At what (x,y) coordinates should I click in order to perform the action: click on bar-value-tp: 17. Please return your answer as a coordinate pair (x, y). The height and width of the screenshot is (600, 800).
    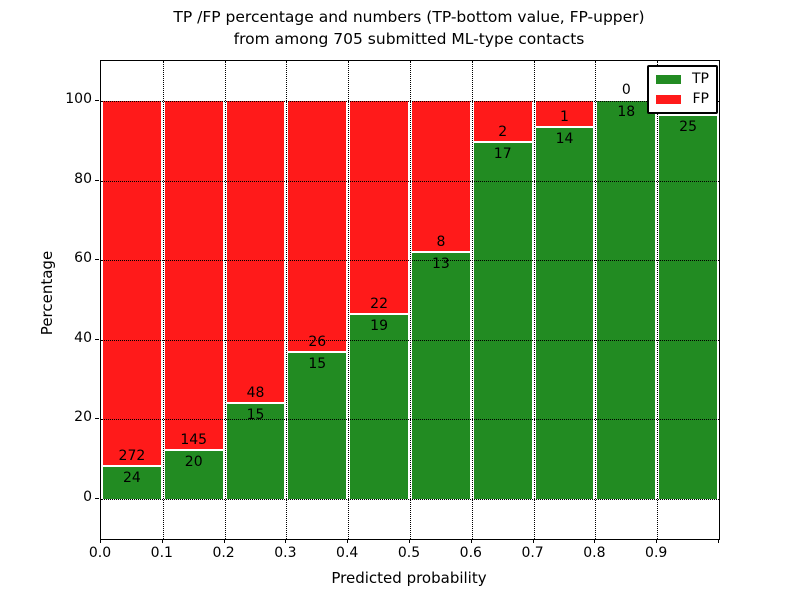
    Looking at the image, I should click on (502, 153).